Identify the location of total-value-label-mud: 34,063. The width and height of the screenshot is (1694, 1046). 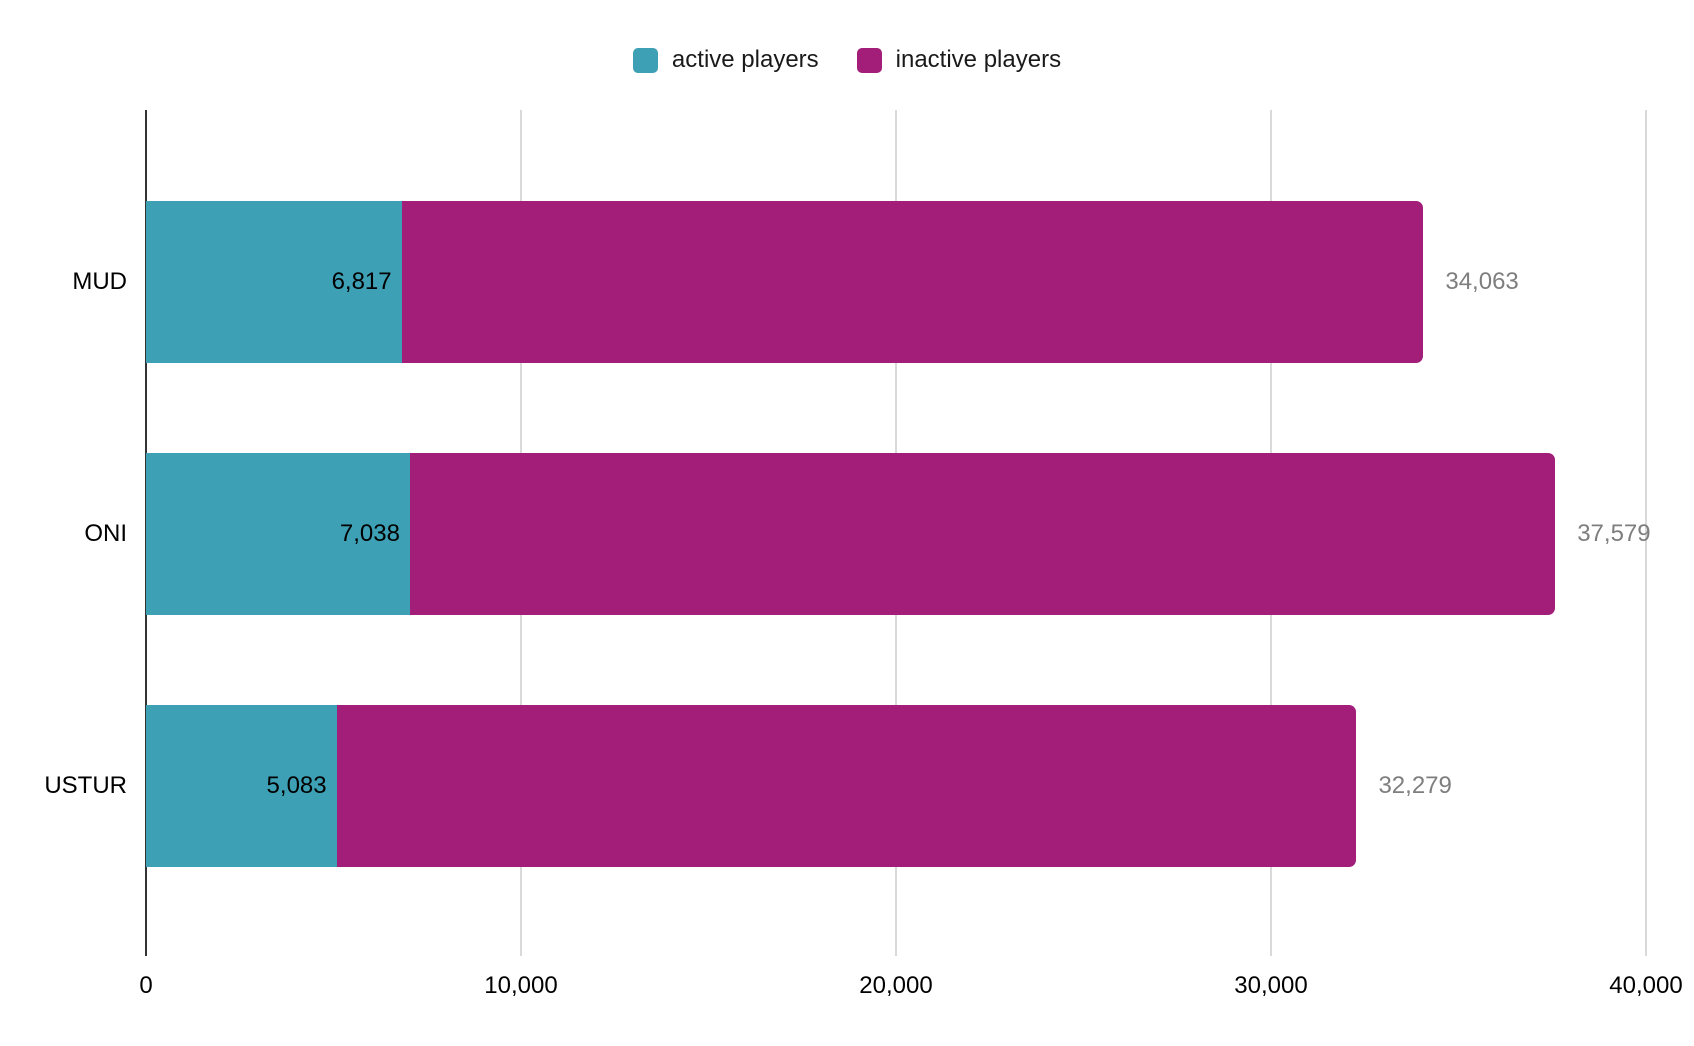
(1482, 281).